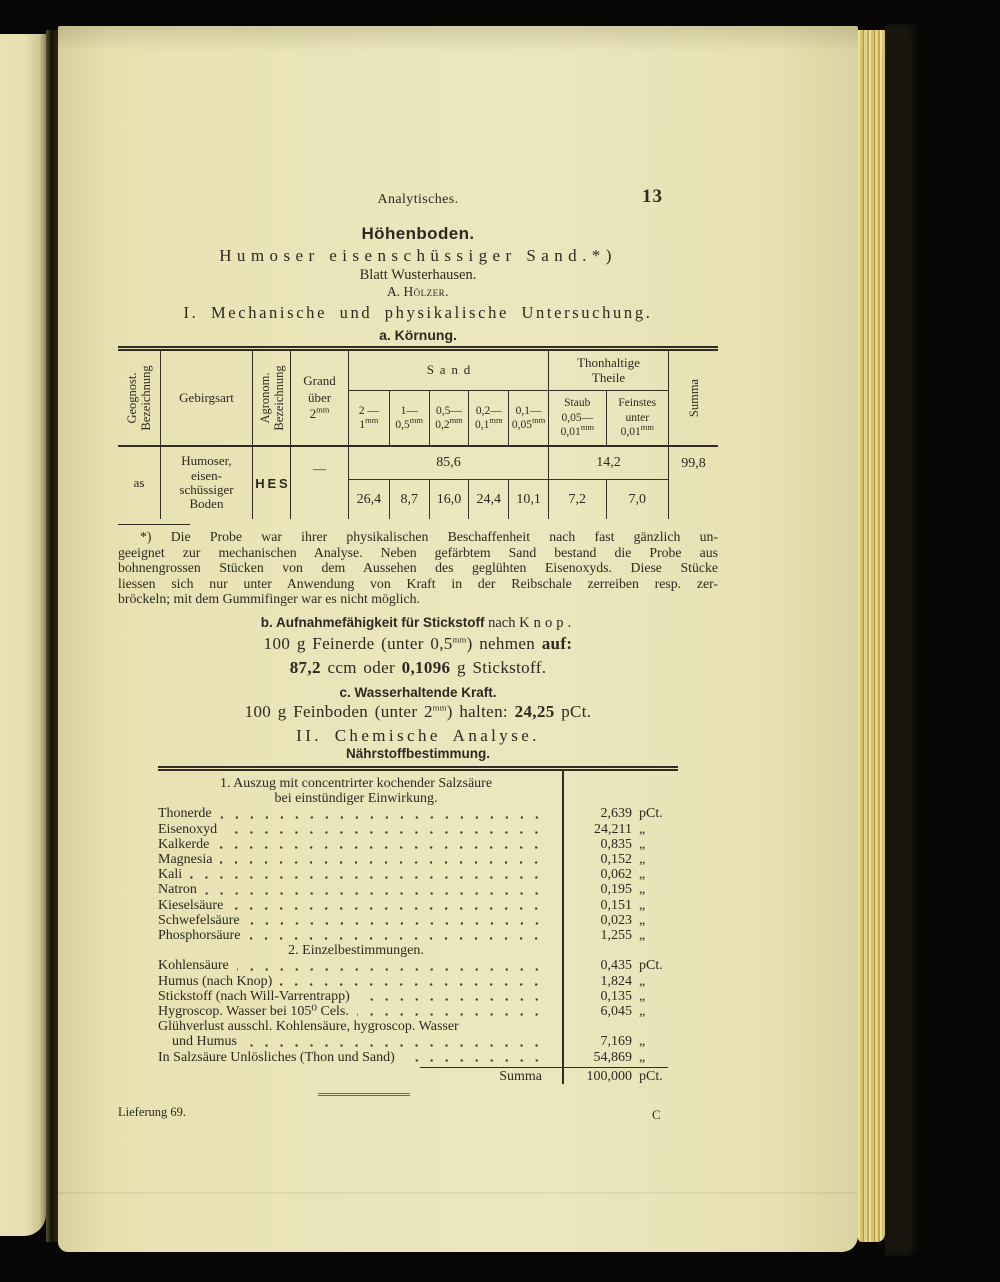 This screenshot has height=1282, width=1000. What do you see at coordinates (372, 622) in the screenshot?
I see `section-b-title-bold: b. Aufnahmefähigkeit für Stickstoff` at bounding box center [372, 622].